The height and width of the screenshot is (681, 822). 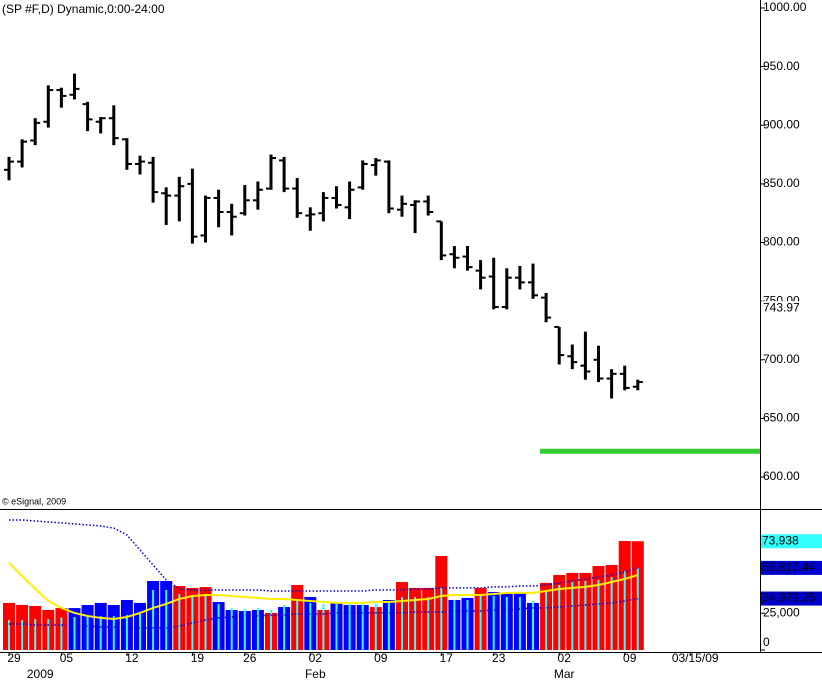 I want to click on value-label: 73,938, so click(x=780, y=540).